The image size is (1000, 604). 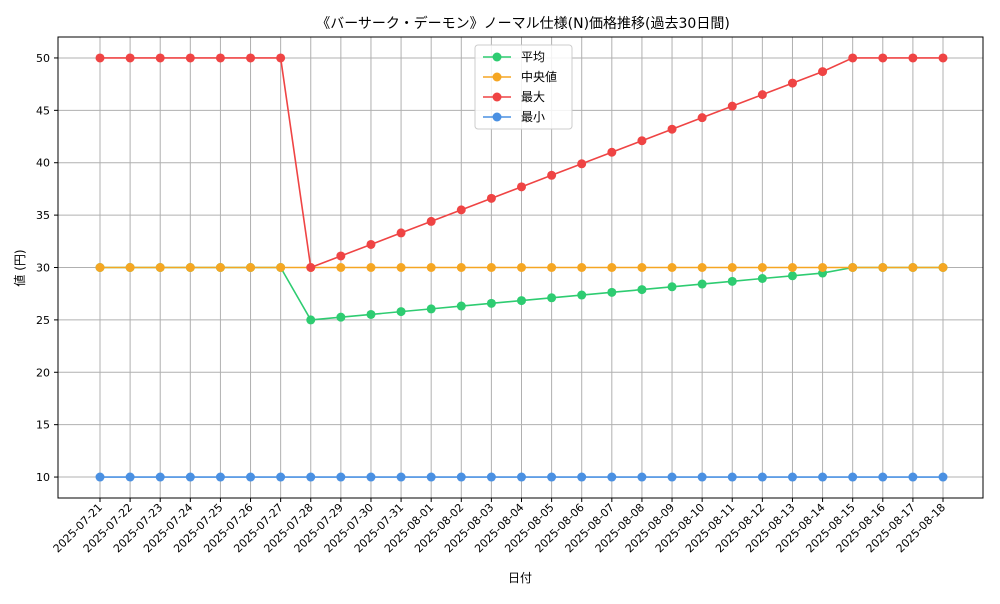 I want to click on chart-title: 《バーサーク・デーモン》ノーマル仕様(N)価格推移(過去30日間), so click(x=523, y=23).